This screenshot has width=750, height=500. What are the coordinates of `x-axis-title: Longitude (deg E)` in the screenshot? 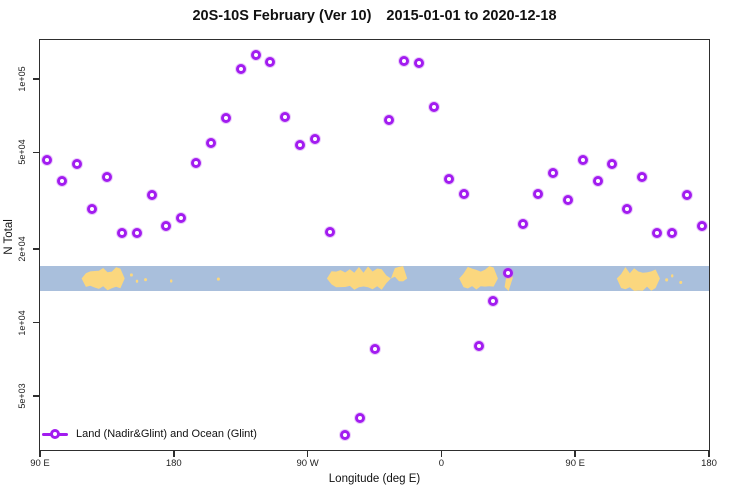 It's located at (374, 479).